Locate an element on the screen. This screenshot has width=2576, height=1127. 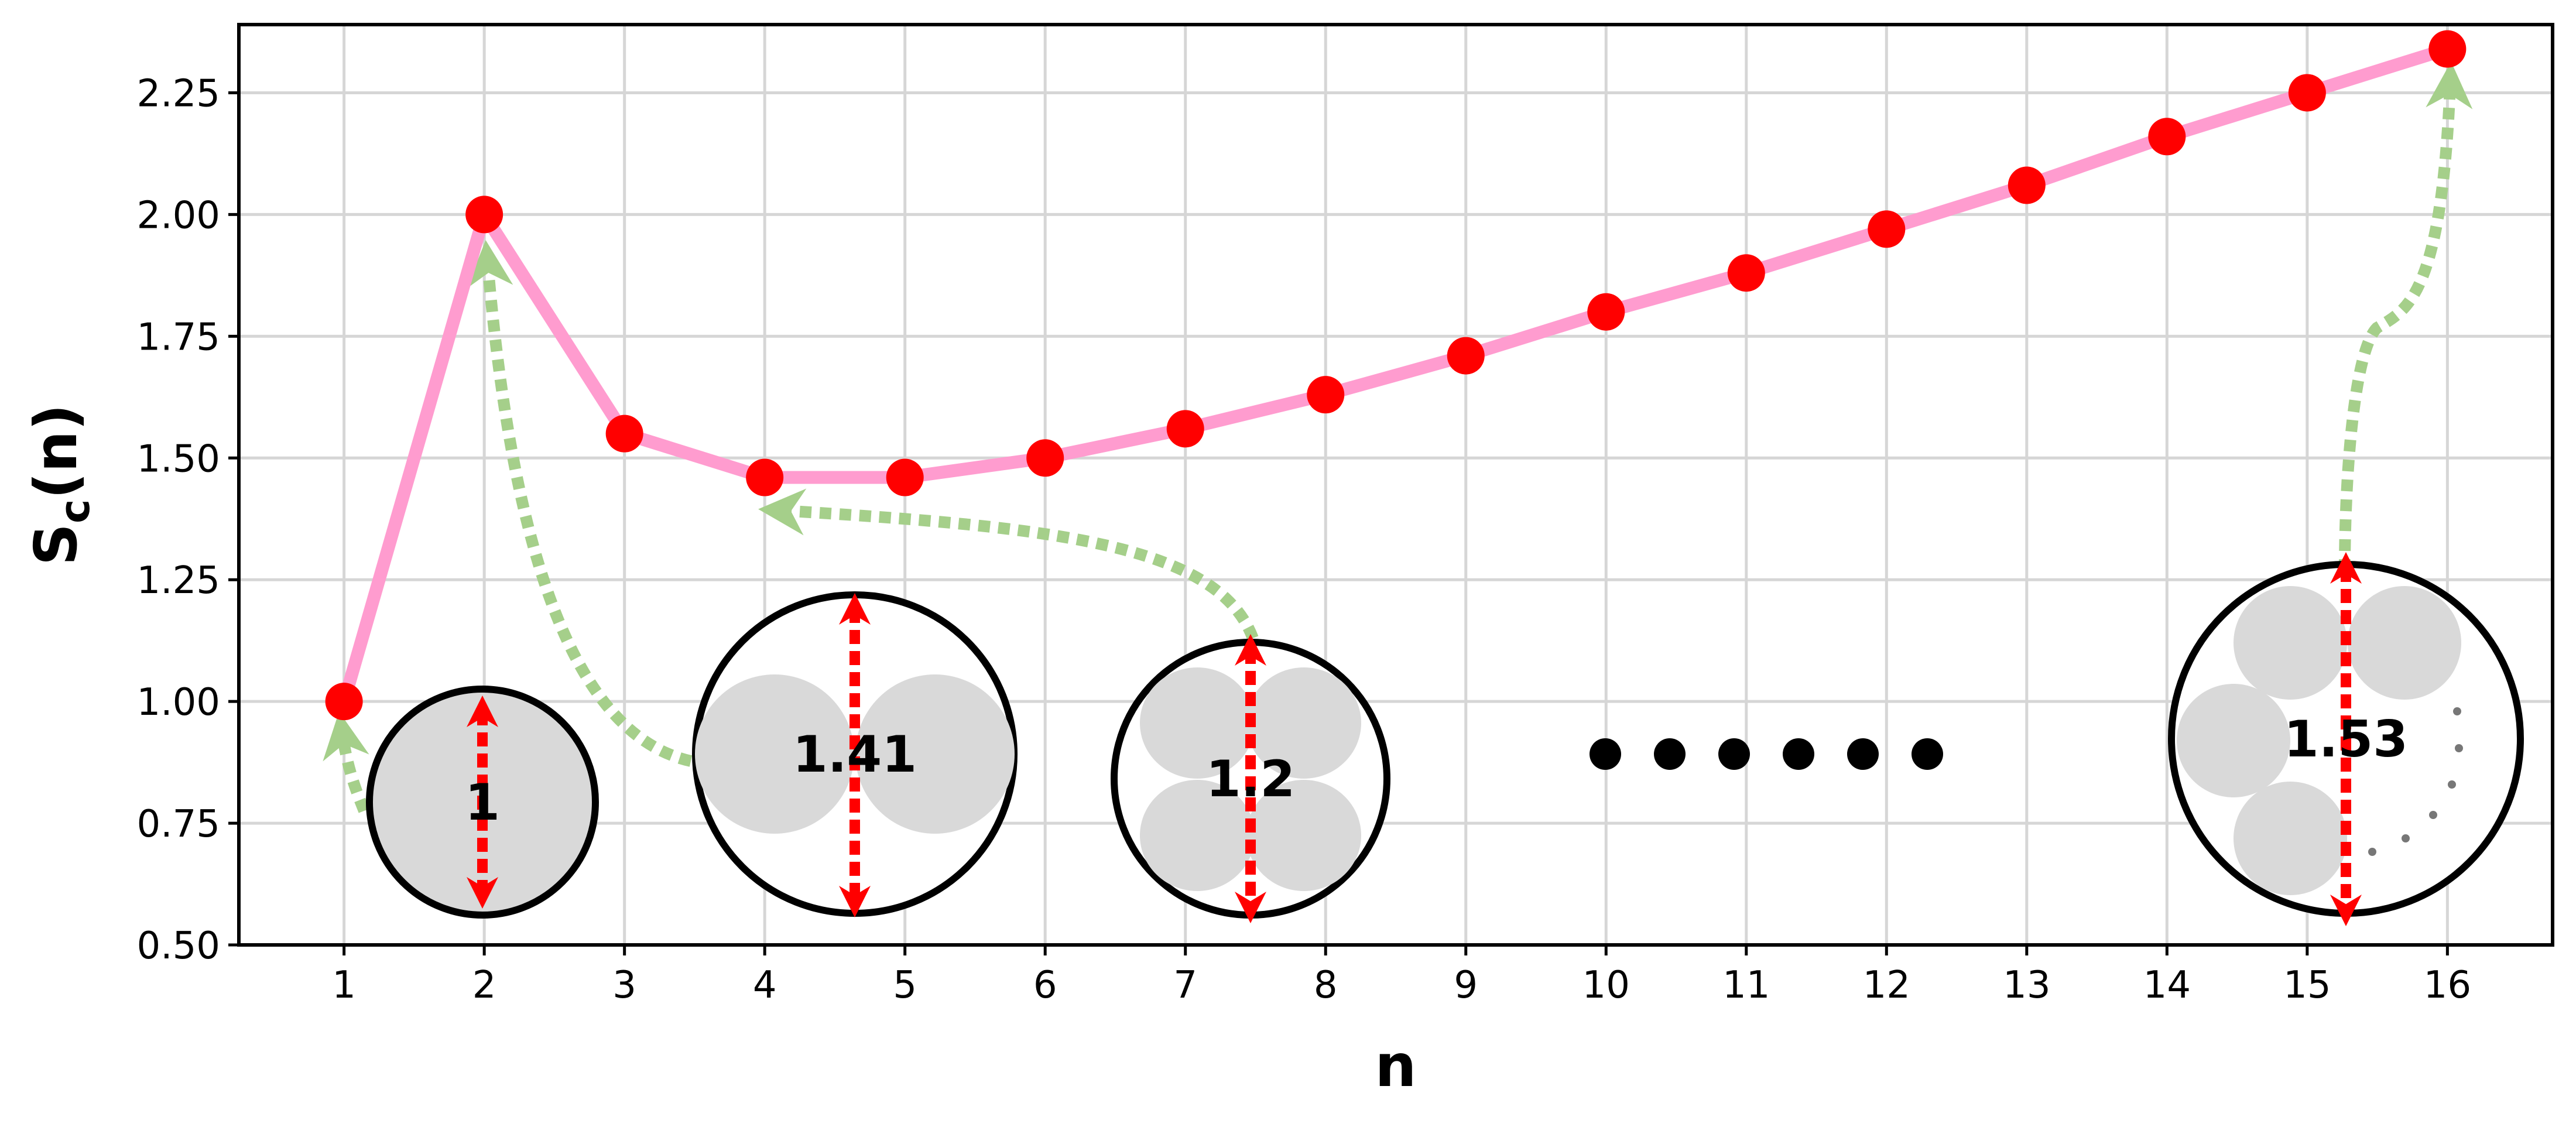
x-tick-label: 10 is located at coordinates (1606, 985).